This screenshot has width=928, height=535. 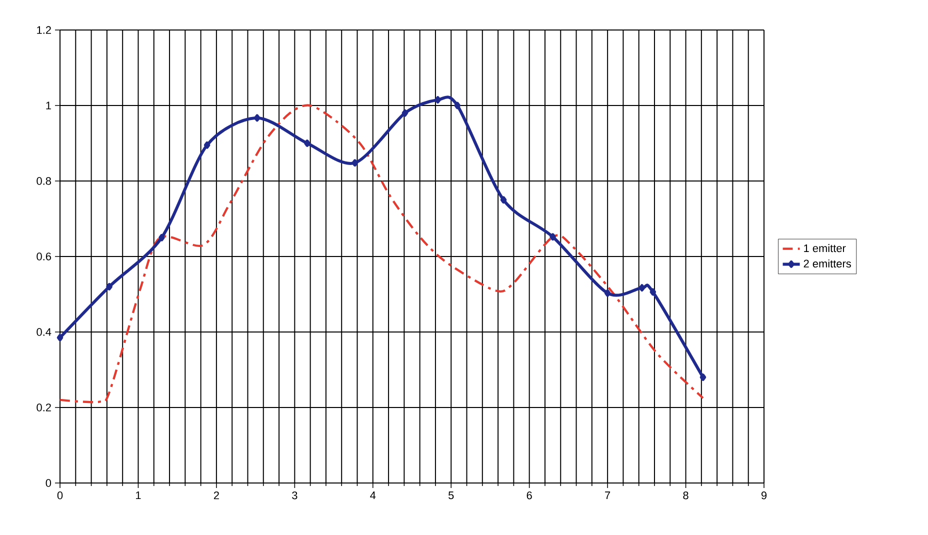 I want to click on x-tick-label: 5, so click(x=451, y=496).